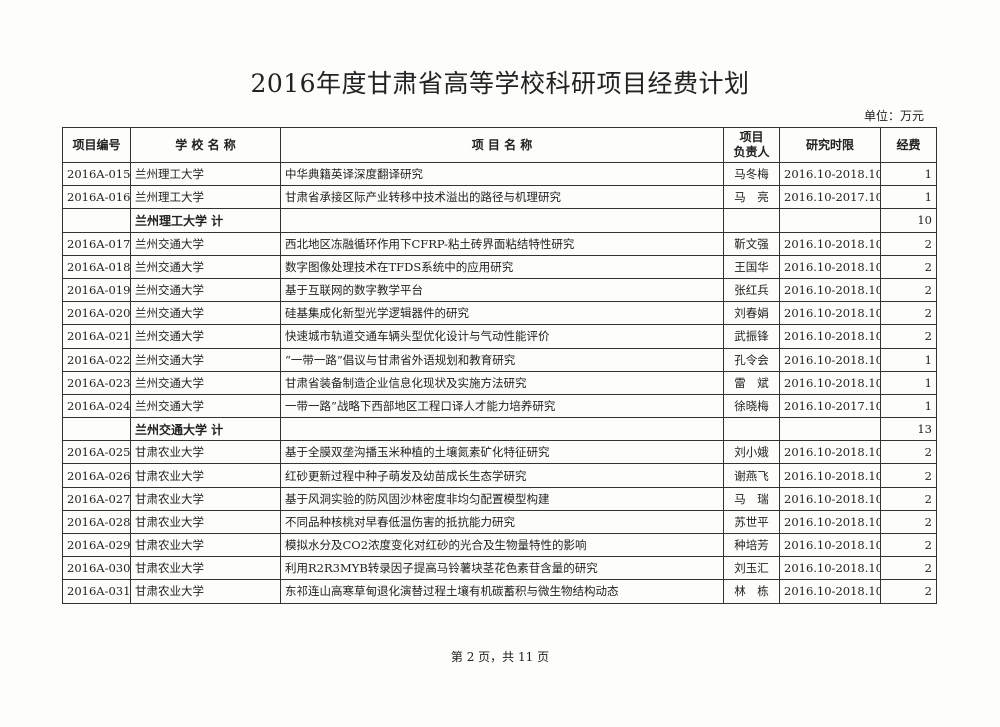 This screenshot has height=727, width=1000. I want to click on cell-project: 一带一路”战略下西部地区工程口译人才能力培养研究, so click(502, 406).